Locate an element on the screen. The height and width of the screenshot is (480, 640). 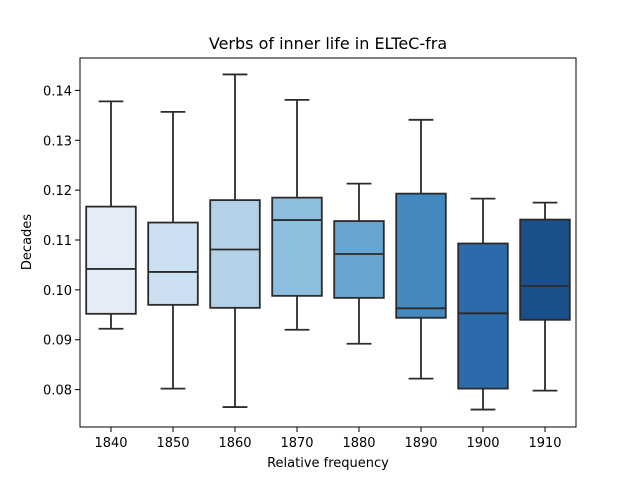
y-tick-label: 0.10 is located at coordinates (57, 291).